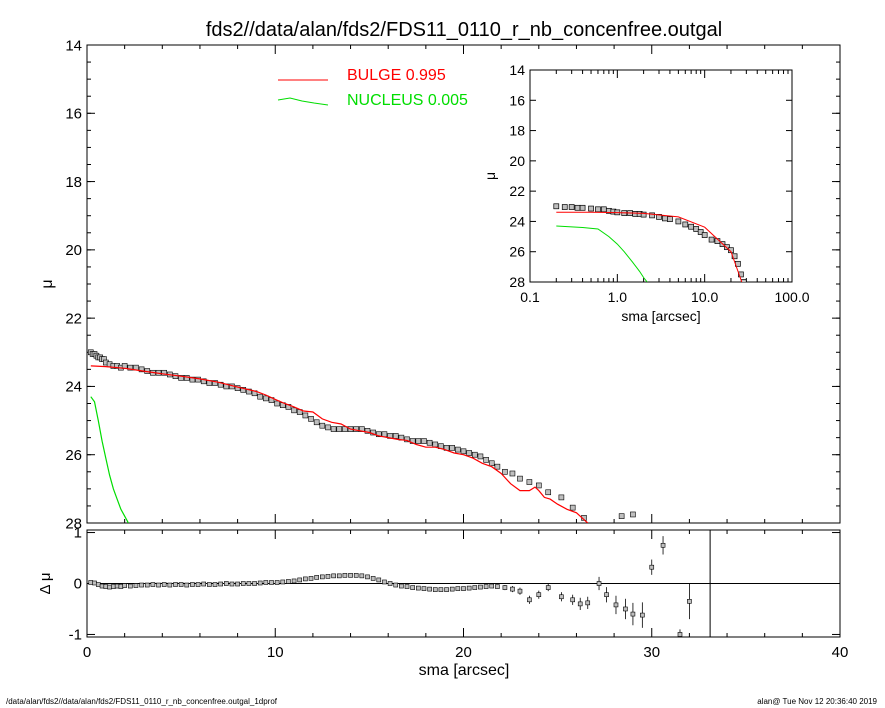 This screenshot has width=885, height=708. I want to click on main-ytick-label: 18, so click(73, 182).